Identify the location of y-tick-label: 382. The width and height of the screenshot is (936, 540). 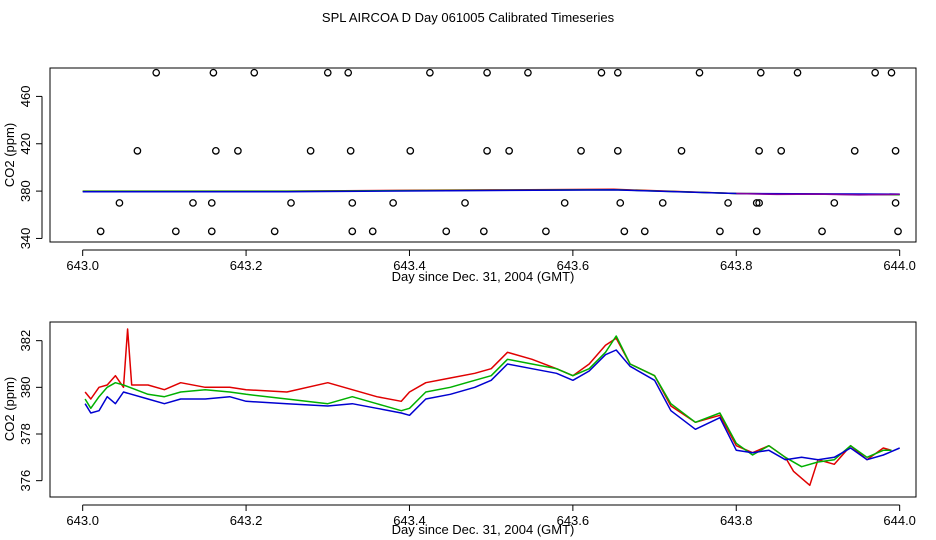
(25, 341).